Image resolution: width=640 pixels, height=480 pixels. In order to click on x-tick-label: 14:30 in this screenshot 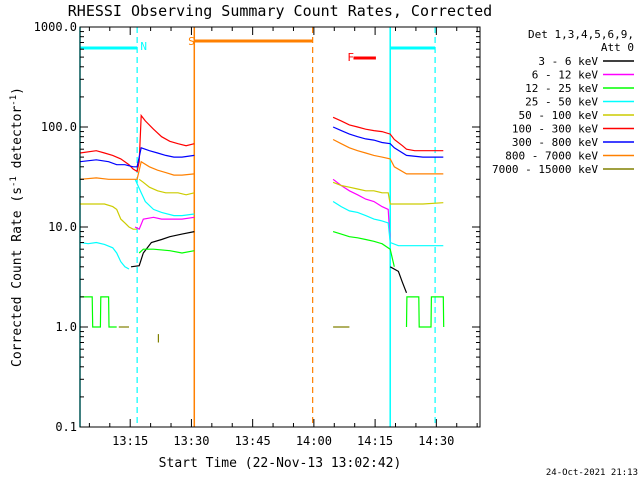, I will do `click(436, 441)`.